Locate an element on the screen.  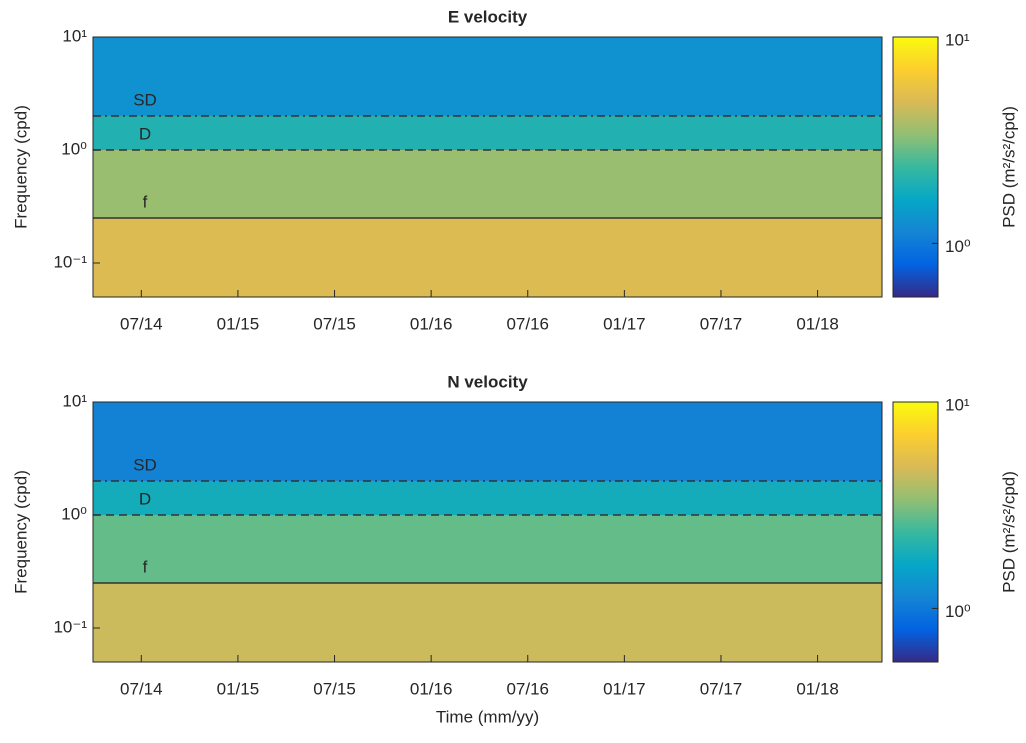
x-axis-label: Time (mm/yy) is located at coordinates (487, 716).